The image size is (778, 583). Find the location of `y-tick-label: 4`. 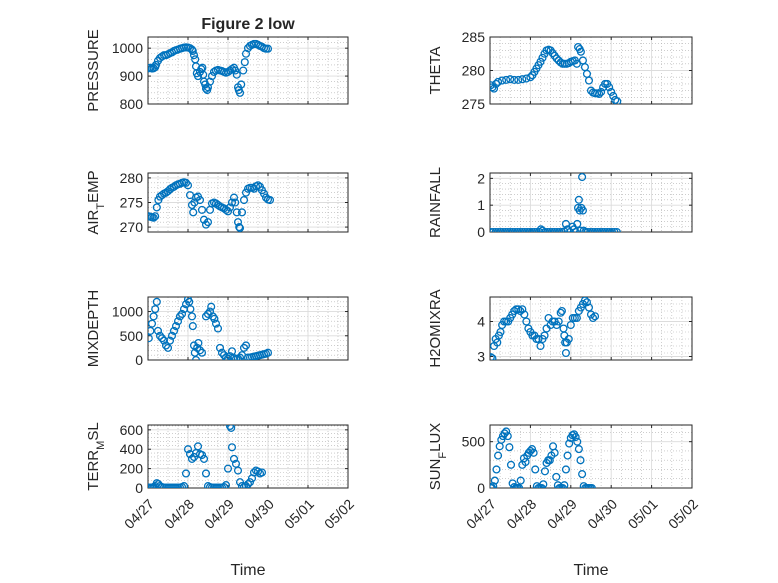

y-tick-label: 4 is located at coordinates (481, 322).